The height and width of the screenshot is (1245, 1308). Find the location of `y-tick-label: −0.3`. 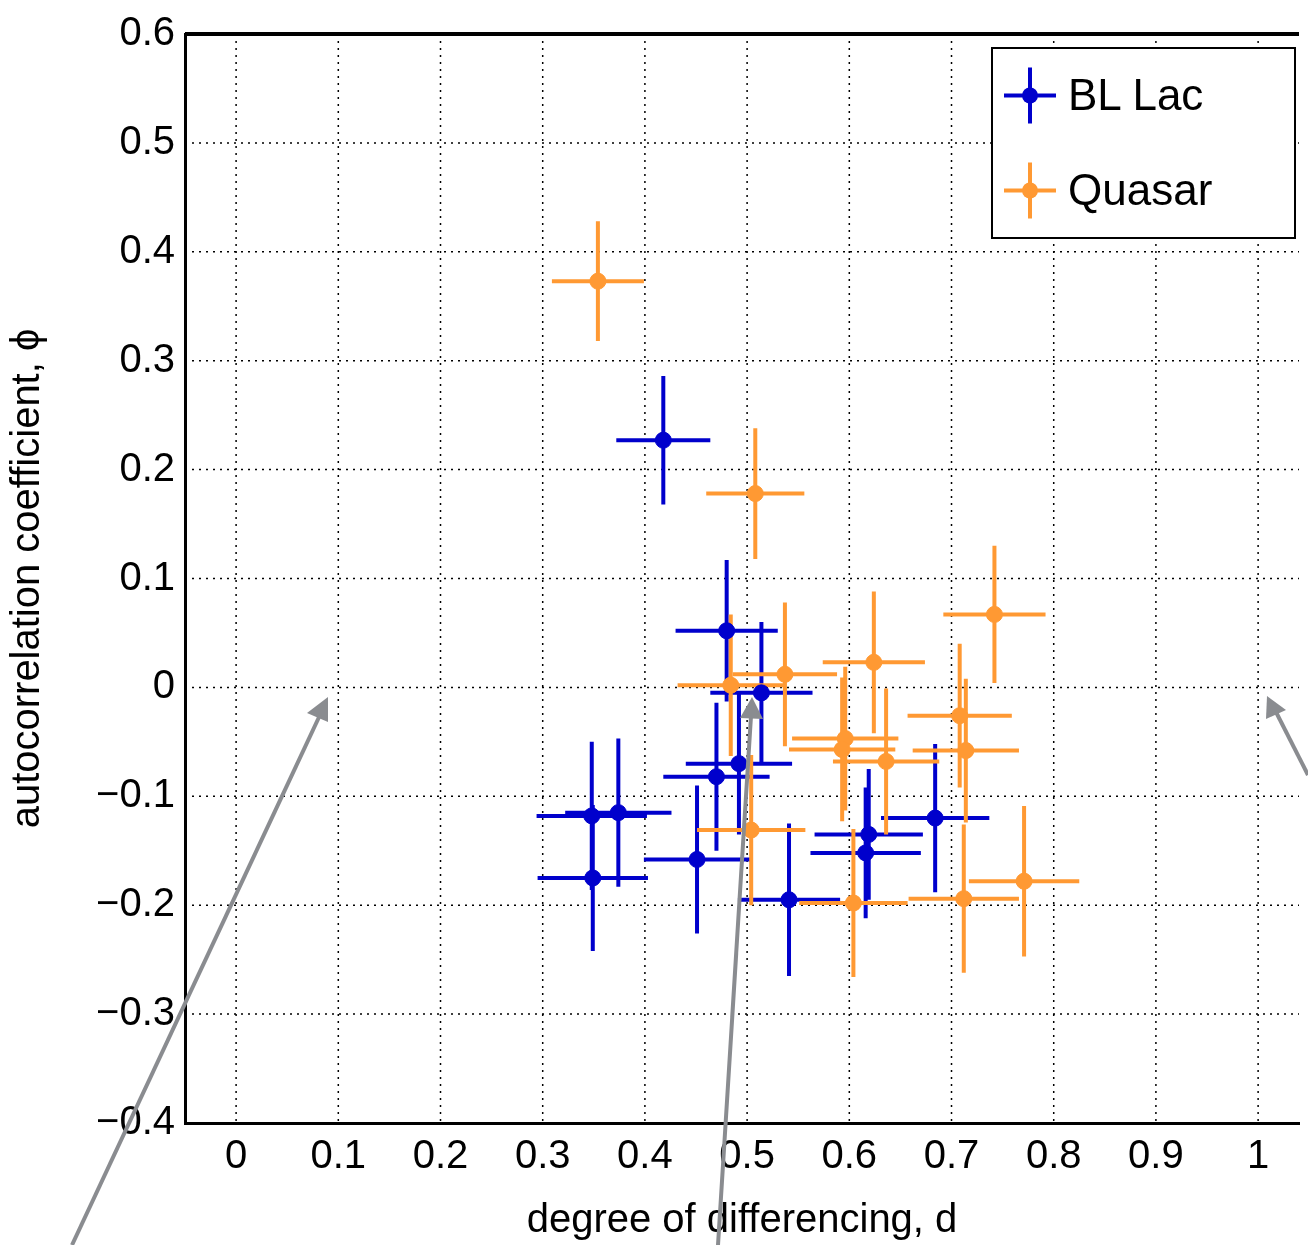

y-tick-label: −0.3 is located at coordinates (135, 1011).